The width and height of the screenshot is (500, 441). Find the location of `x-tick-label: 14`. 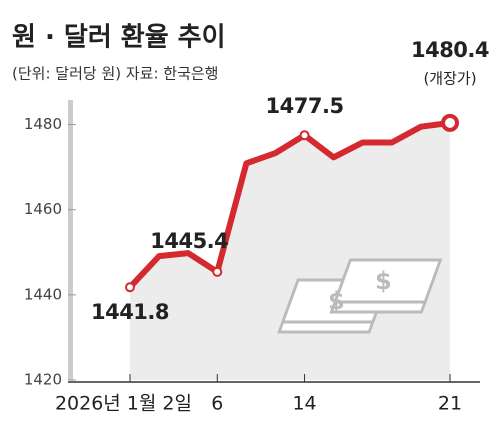

x-tick-label: 14 is located at coordinates (304, 404).